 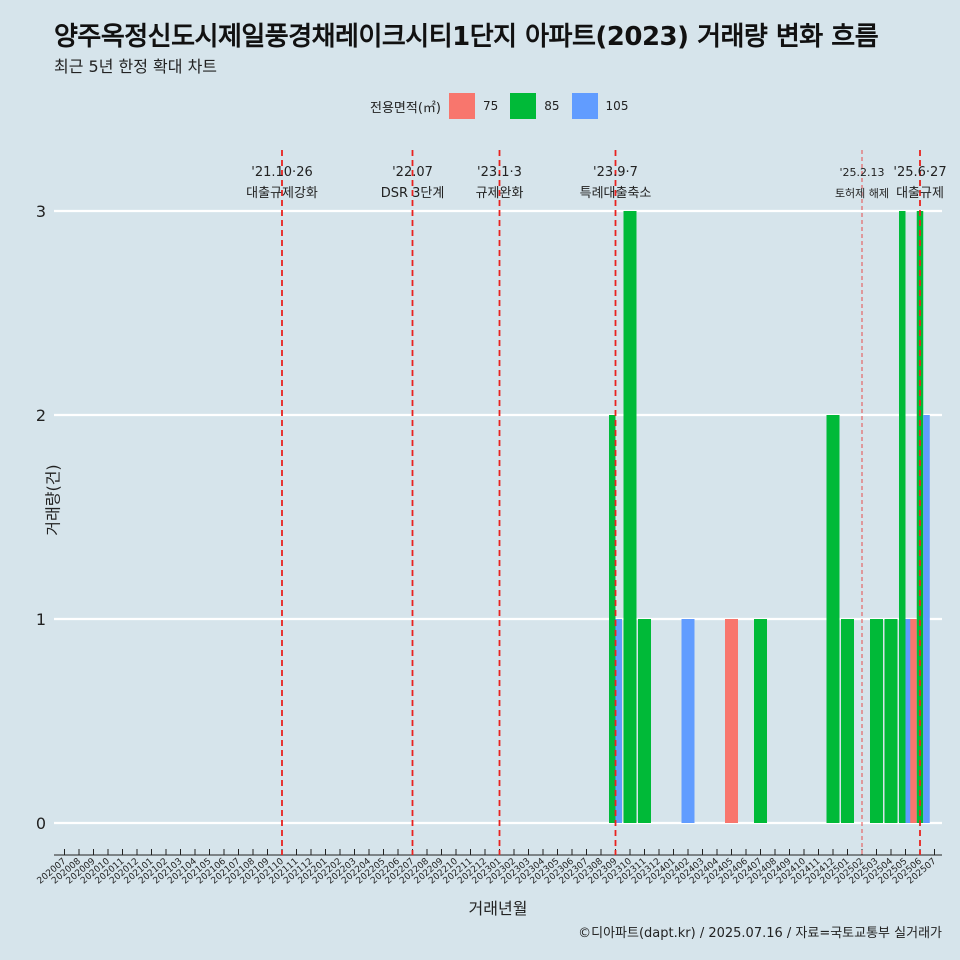 I want to click on event-label: 대출규제, so click(x=920, y=193).